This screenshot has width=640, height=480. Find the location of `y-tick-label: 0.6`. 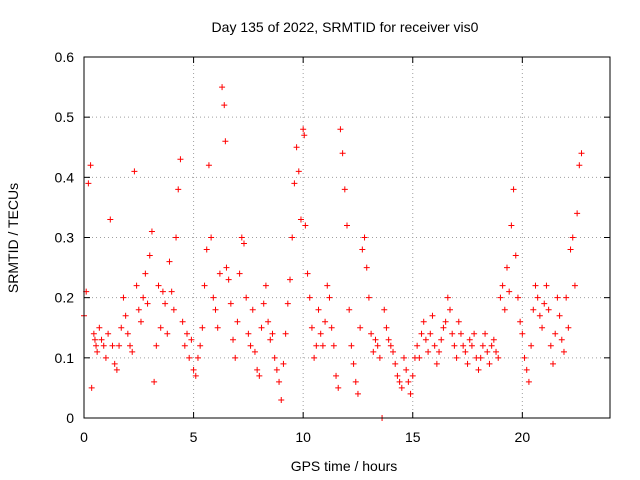

y-tick-label: 0.6 is located at coordinates (65, 57).